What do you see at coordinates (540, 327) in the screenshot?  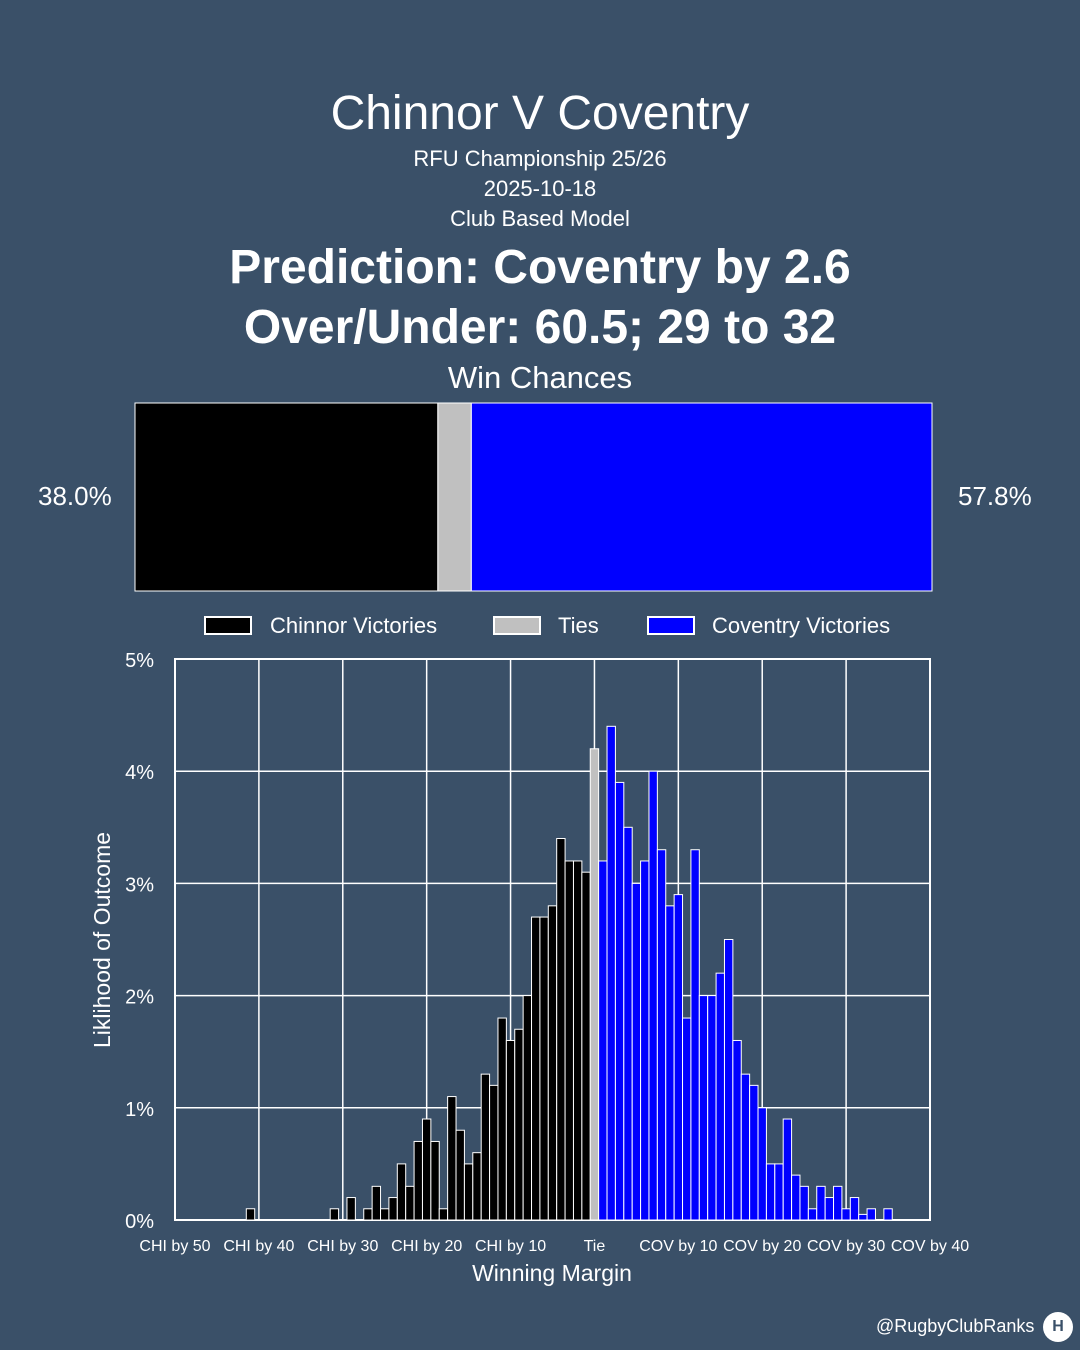 I see `over-under-text: Over/Under: 60.5; 29 to 32` at bounding box center [540, 327].